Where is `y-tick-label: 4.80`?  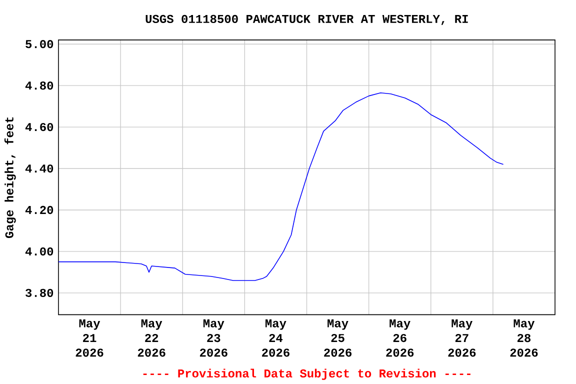
y-tick-label: 4.80 is located at coordinates (39, 85).